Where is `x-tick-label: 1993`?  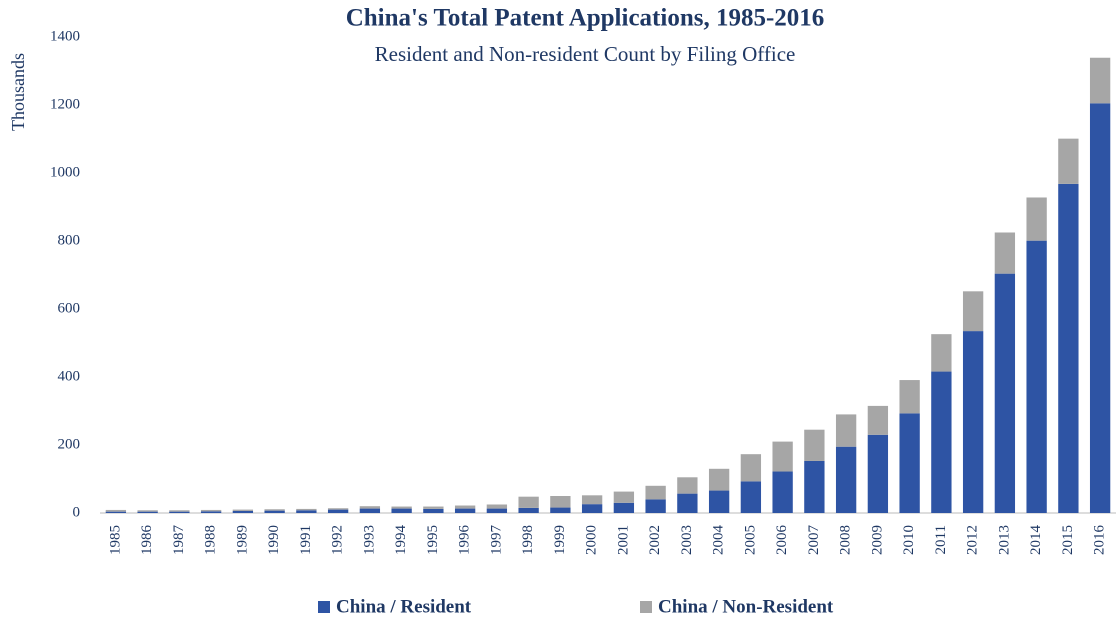 x-tick-label: 1993 is located at coordinates (369, 540).